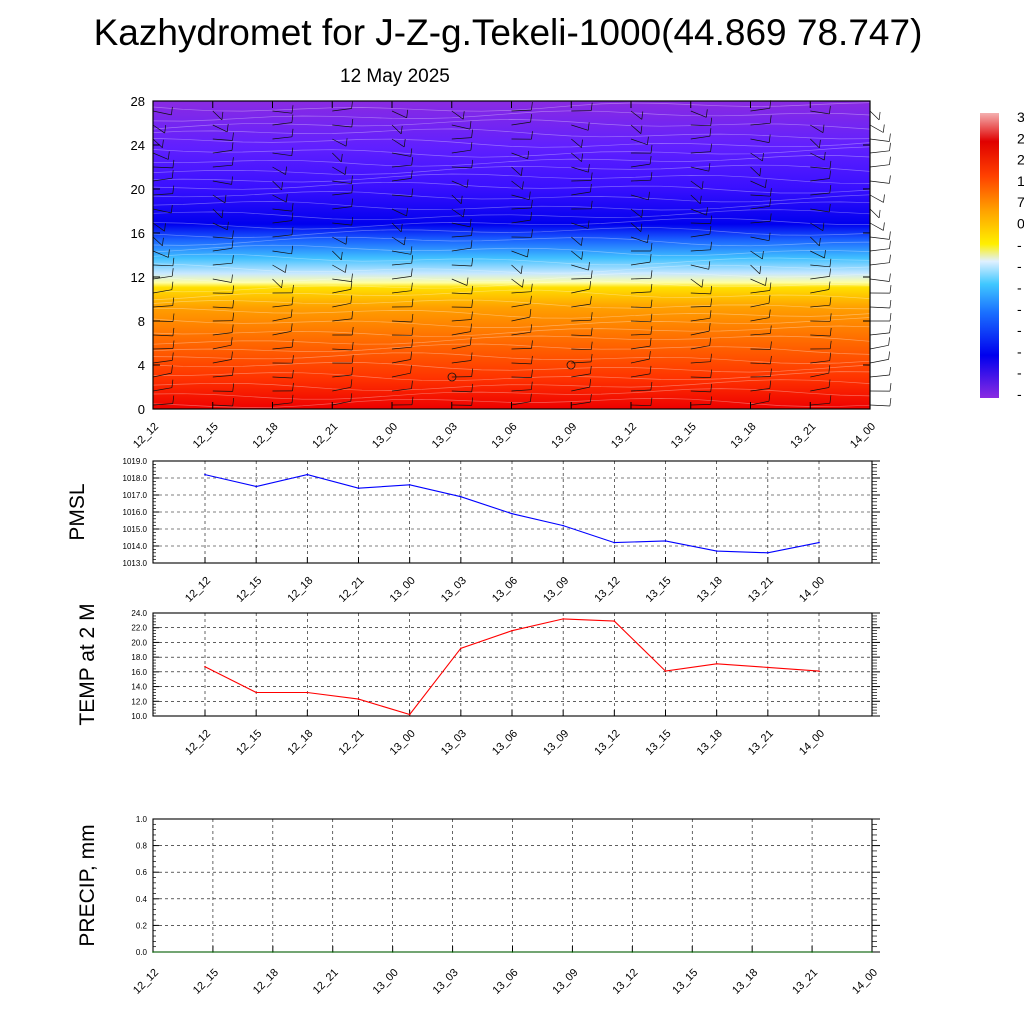 This screenshot has height=1024, width=1024. I want to click on y-tick-label: 1019.0, so click(135, 461).